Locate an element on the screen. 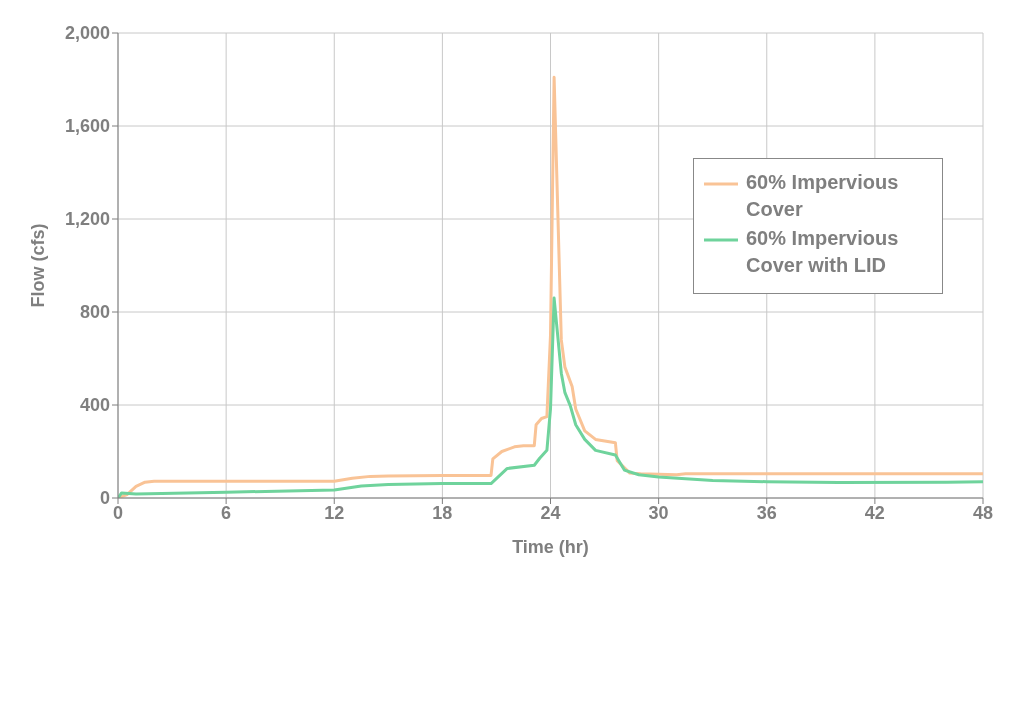  y-tick-label: 1,600 is located at coordinates (87, 126).